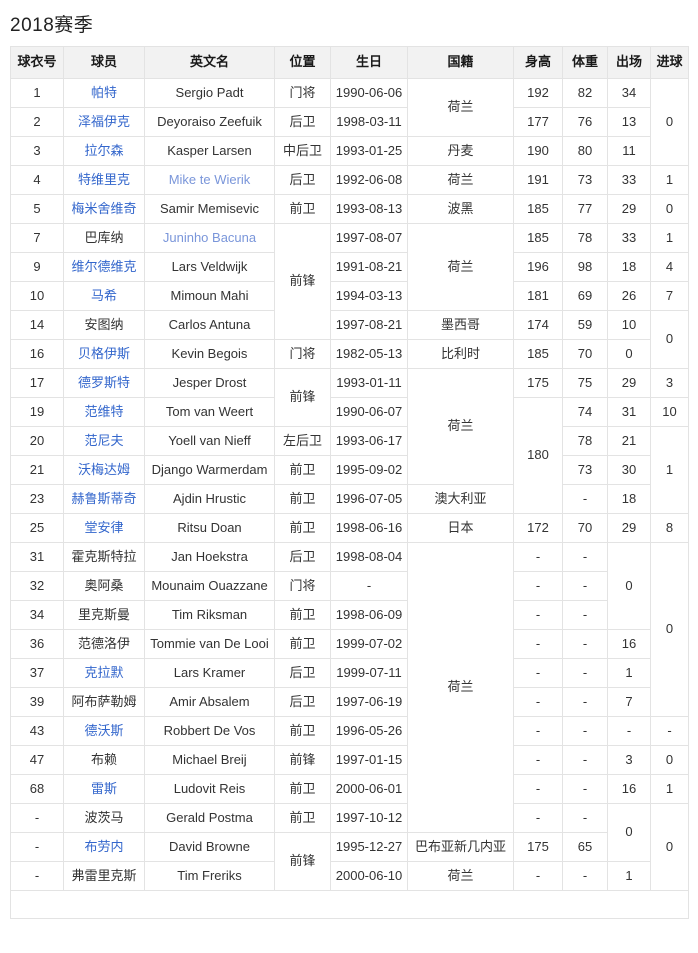 The image size is (698, 953). Describe the element at coordinates (460, 354) in the screenshot. I see `table-cell: 比利时` at that location.